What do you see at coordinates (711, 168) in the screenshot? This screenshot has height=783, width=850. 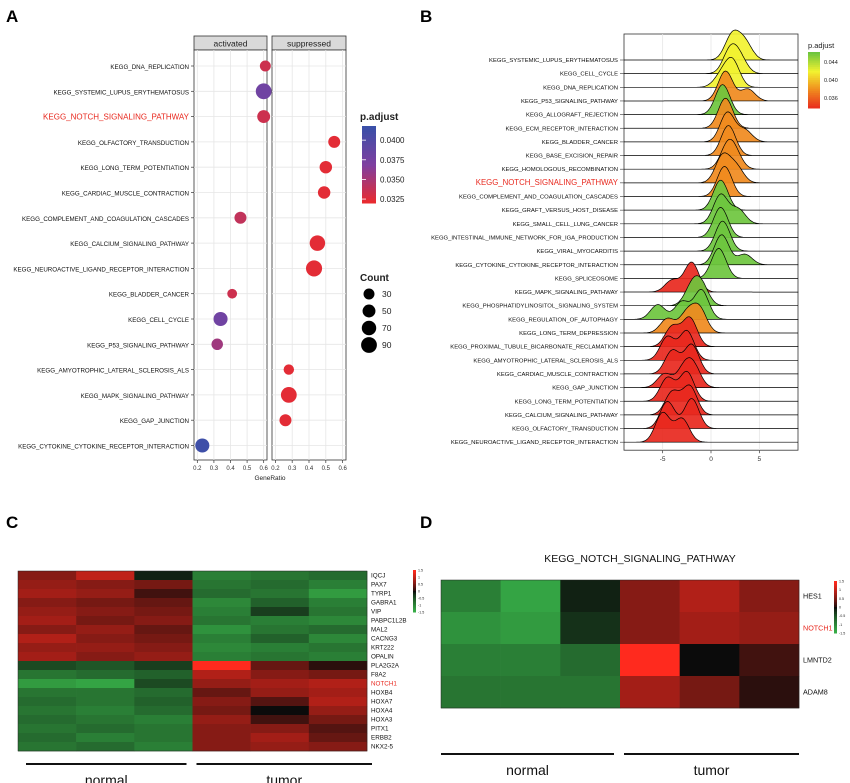 I see `ridge-kegg-notch-signaling-pathway` at bounding box center [711, 168].